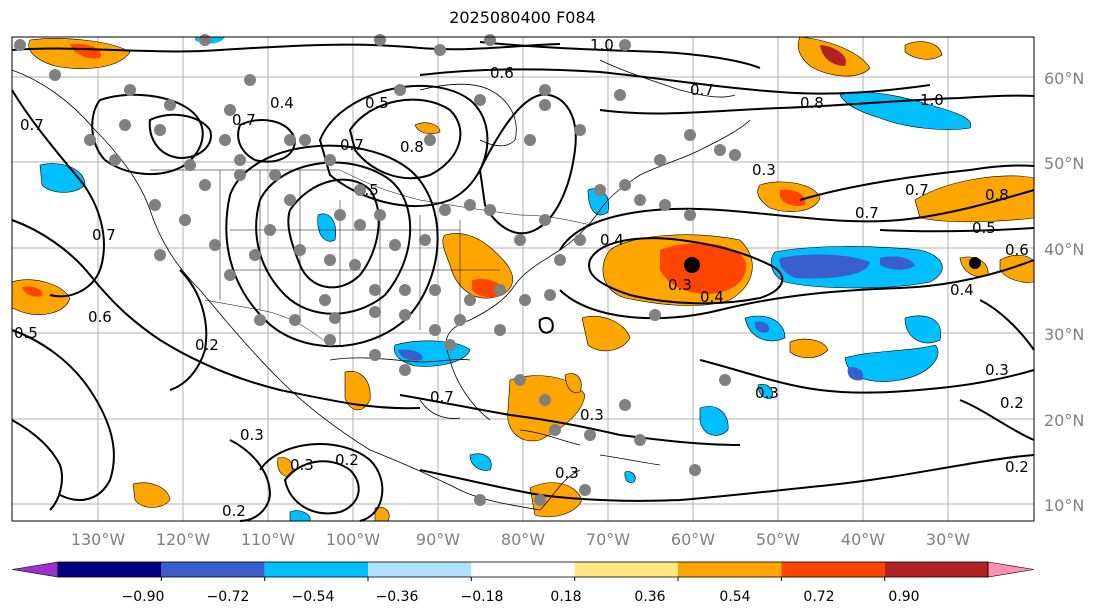 This screenshot has height=615, width=1105. Describe the element at coordinates (353, 539) in the screenshot. I see `longitude-label: 100°W` at that location.